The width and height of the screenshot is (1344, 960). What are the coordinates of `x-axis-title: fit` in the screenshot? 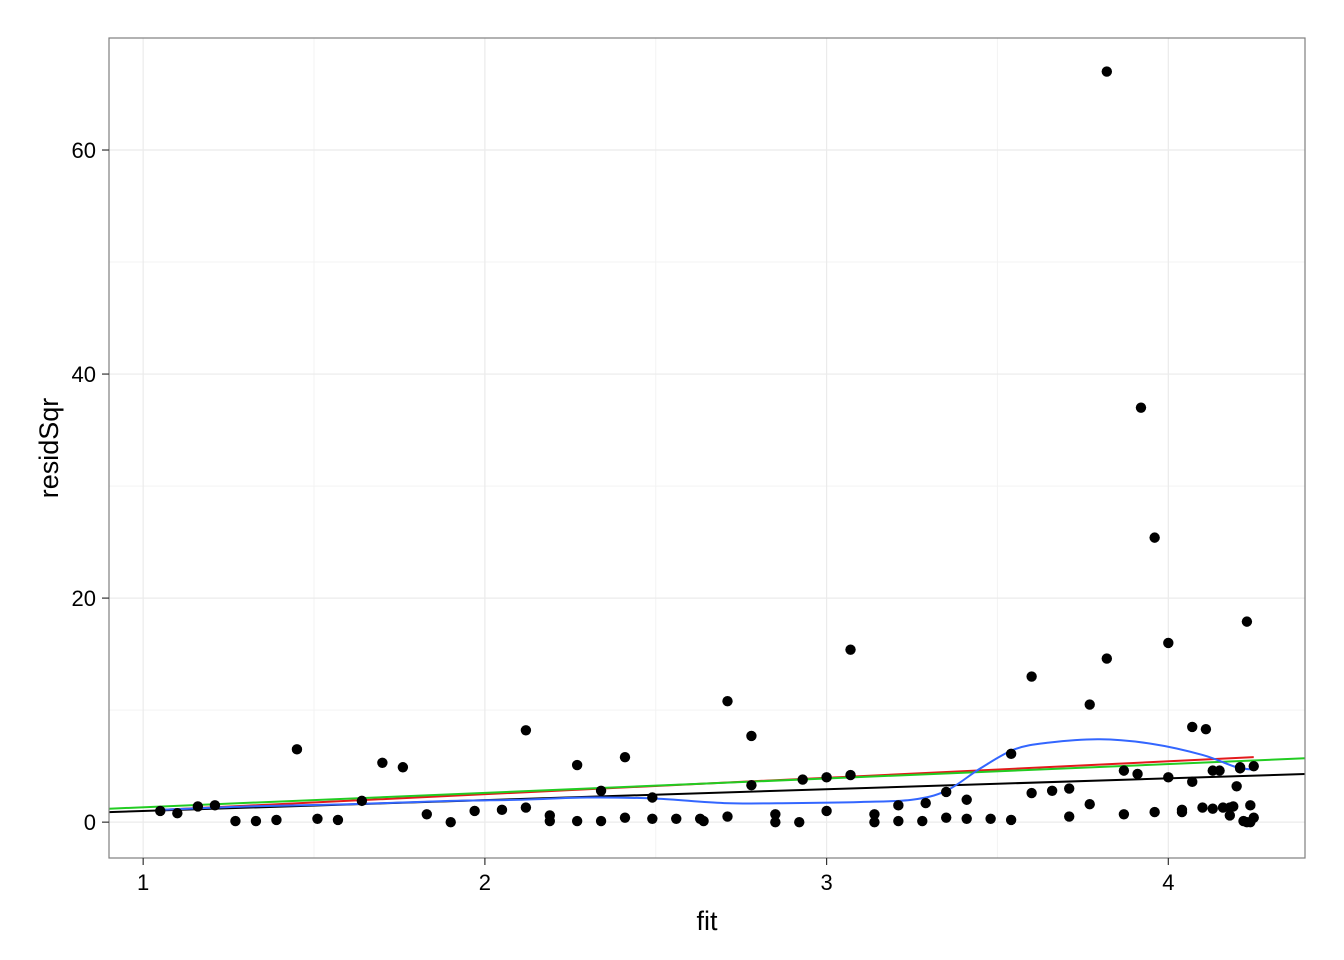 It's located at (707, 921).